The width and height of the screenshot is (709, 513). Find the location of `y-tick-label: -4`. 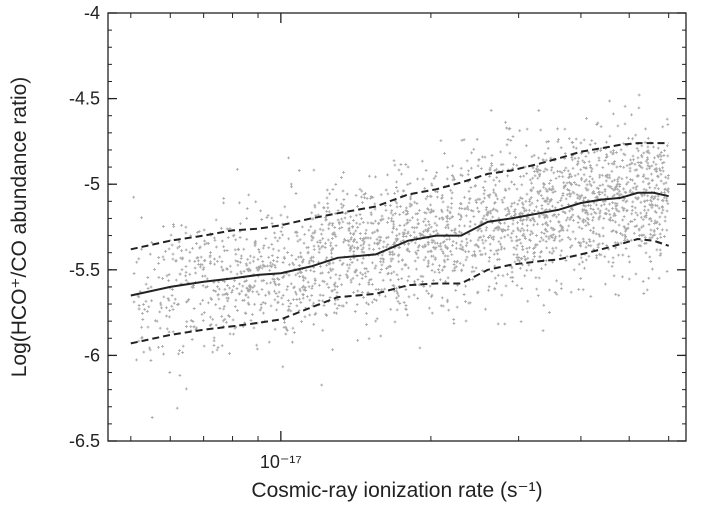

y-tick-label: -4 is located at coordinates (92, 13).